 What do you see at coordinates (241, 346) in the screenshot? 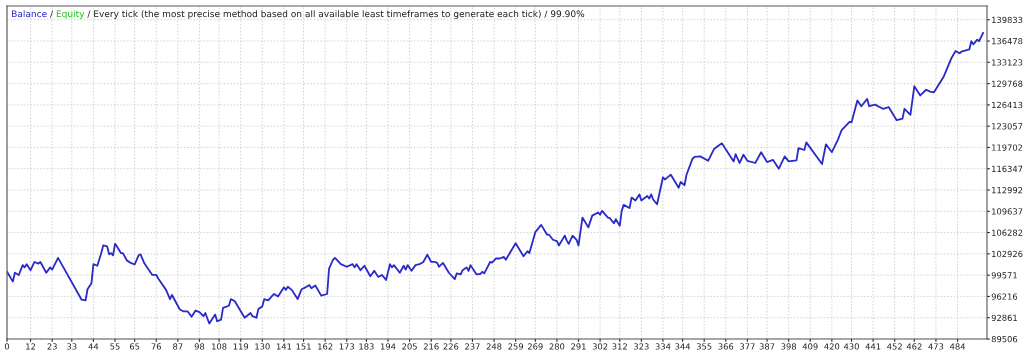
I see `x-tick-label: 119` at bounding box center [241, 346].